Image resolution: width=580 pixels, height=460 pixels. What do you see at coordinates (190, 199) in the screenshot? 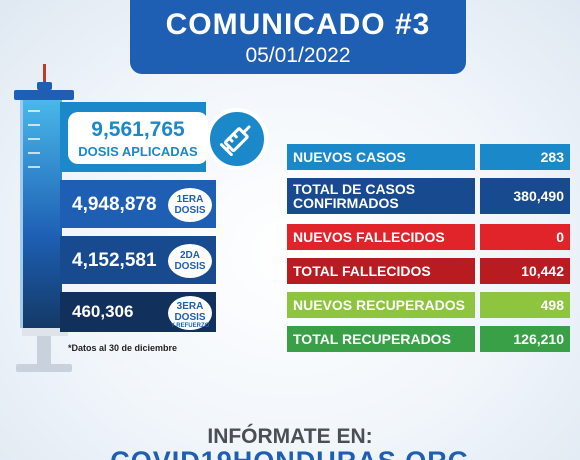
I see `badge-line: 1ERA` at bounding box center [190, 199].